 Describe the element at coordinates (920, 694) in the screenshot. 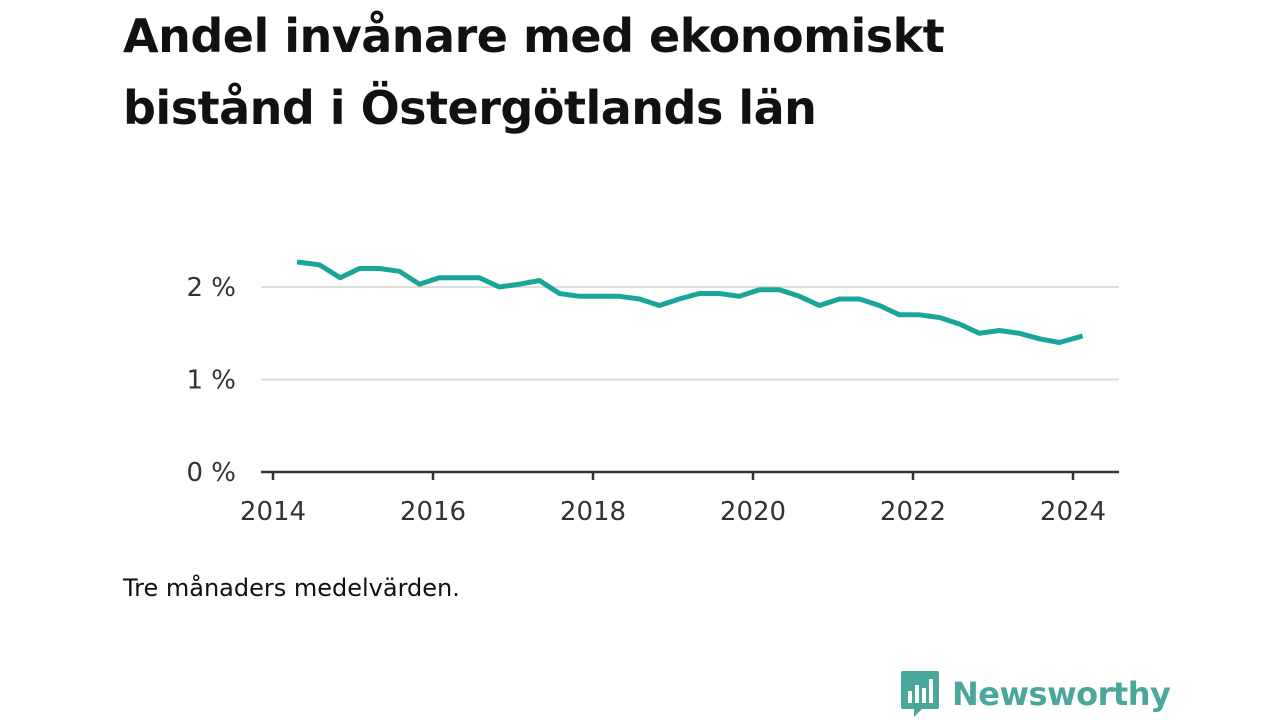

I see `bar-chart-speech-bubble-icon` at that location.